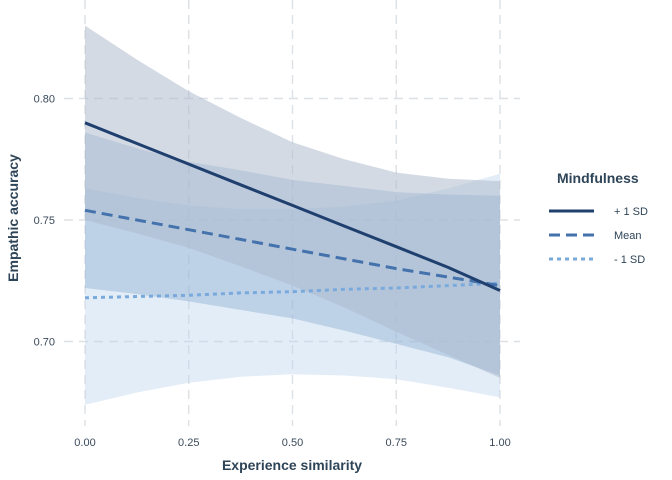 This screenshot has height=480, width=672. Describe the element at coordinates (44, 100) in the screenshot. I see `y-tick-label: 0.80` at that location.